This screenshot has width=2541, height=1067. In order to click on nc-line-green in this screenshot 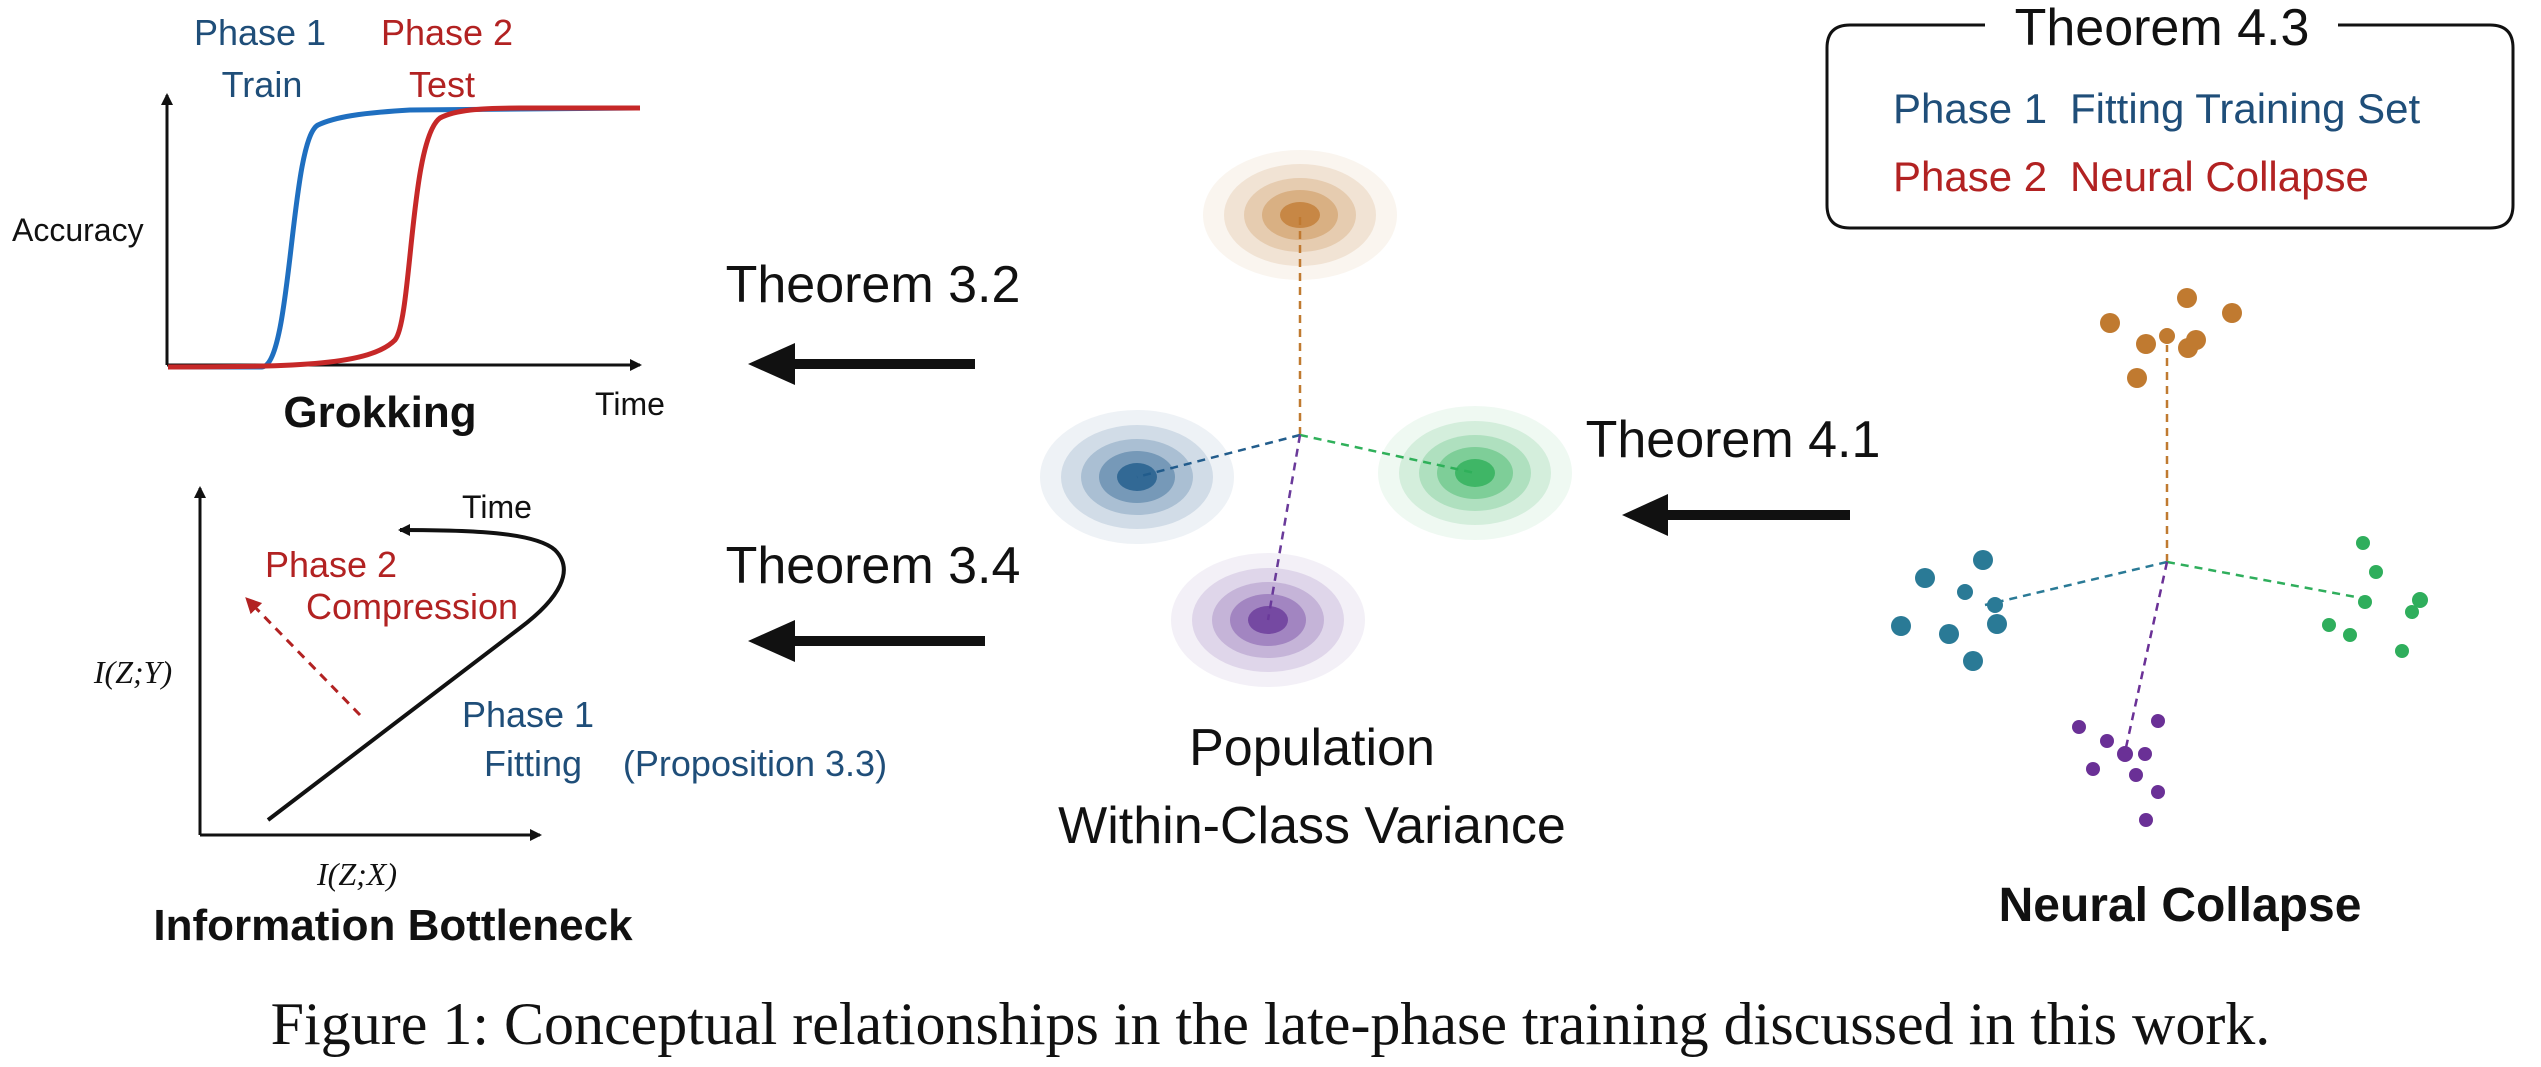, I will do `click(2269, 581)`.